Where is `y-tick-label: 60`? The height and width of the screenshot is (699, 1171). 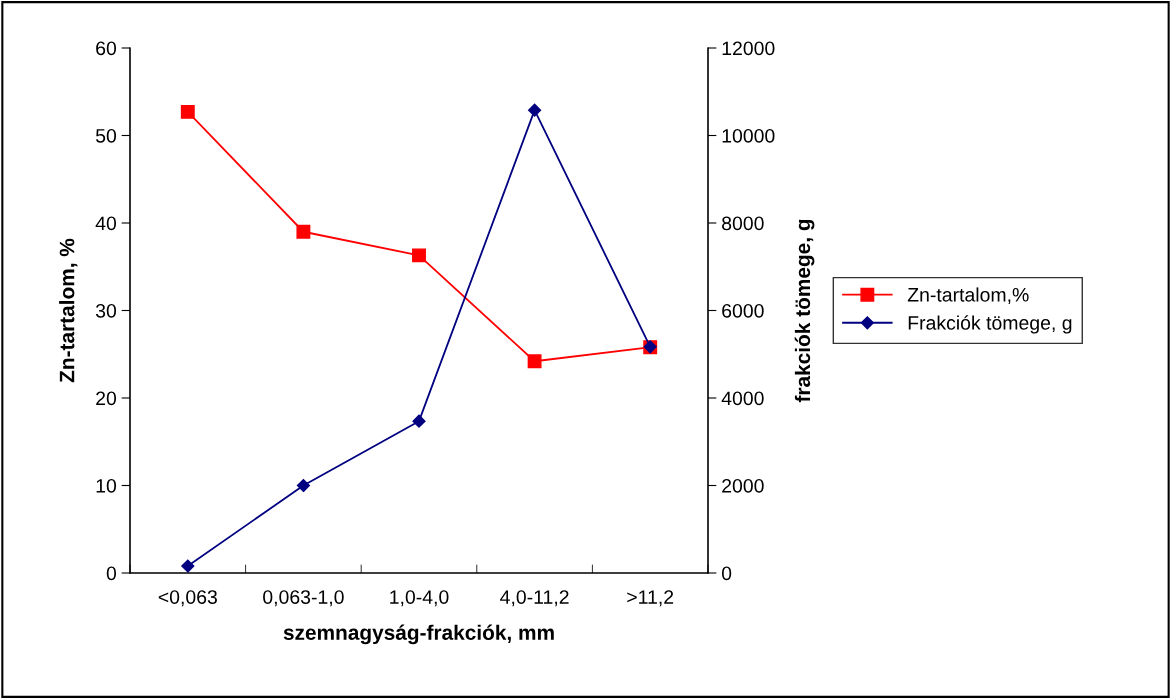 y-tick-label: 60 is located at coordinates (106, 48).